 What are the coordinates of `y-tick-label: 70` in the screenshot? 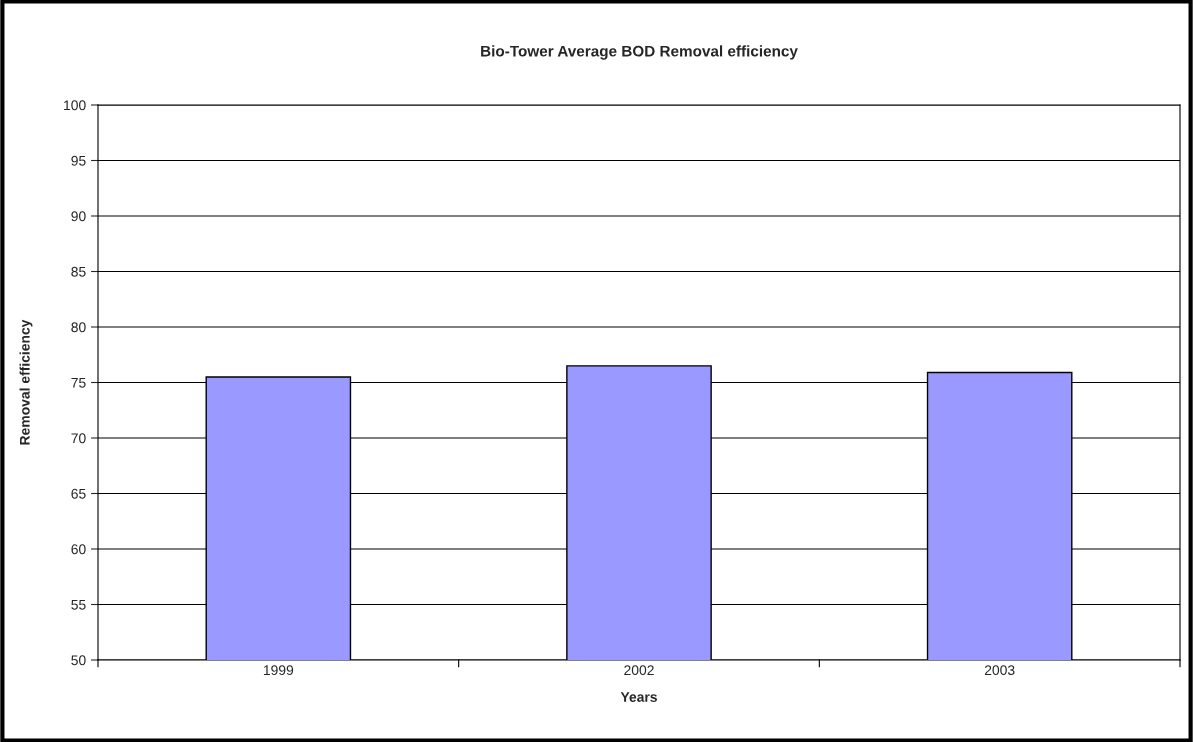 It's located at (78, 438).